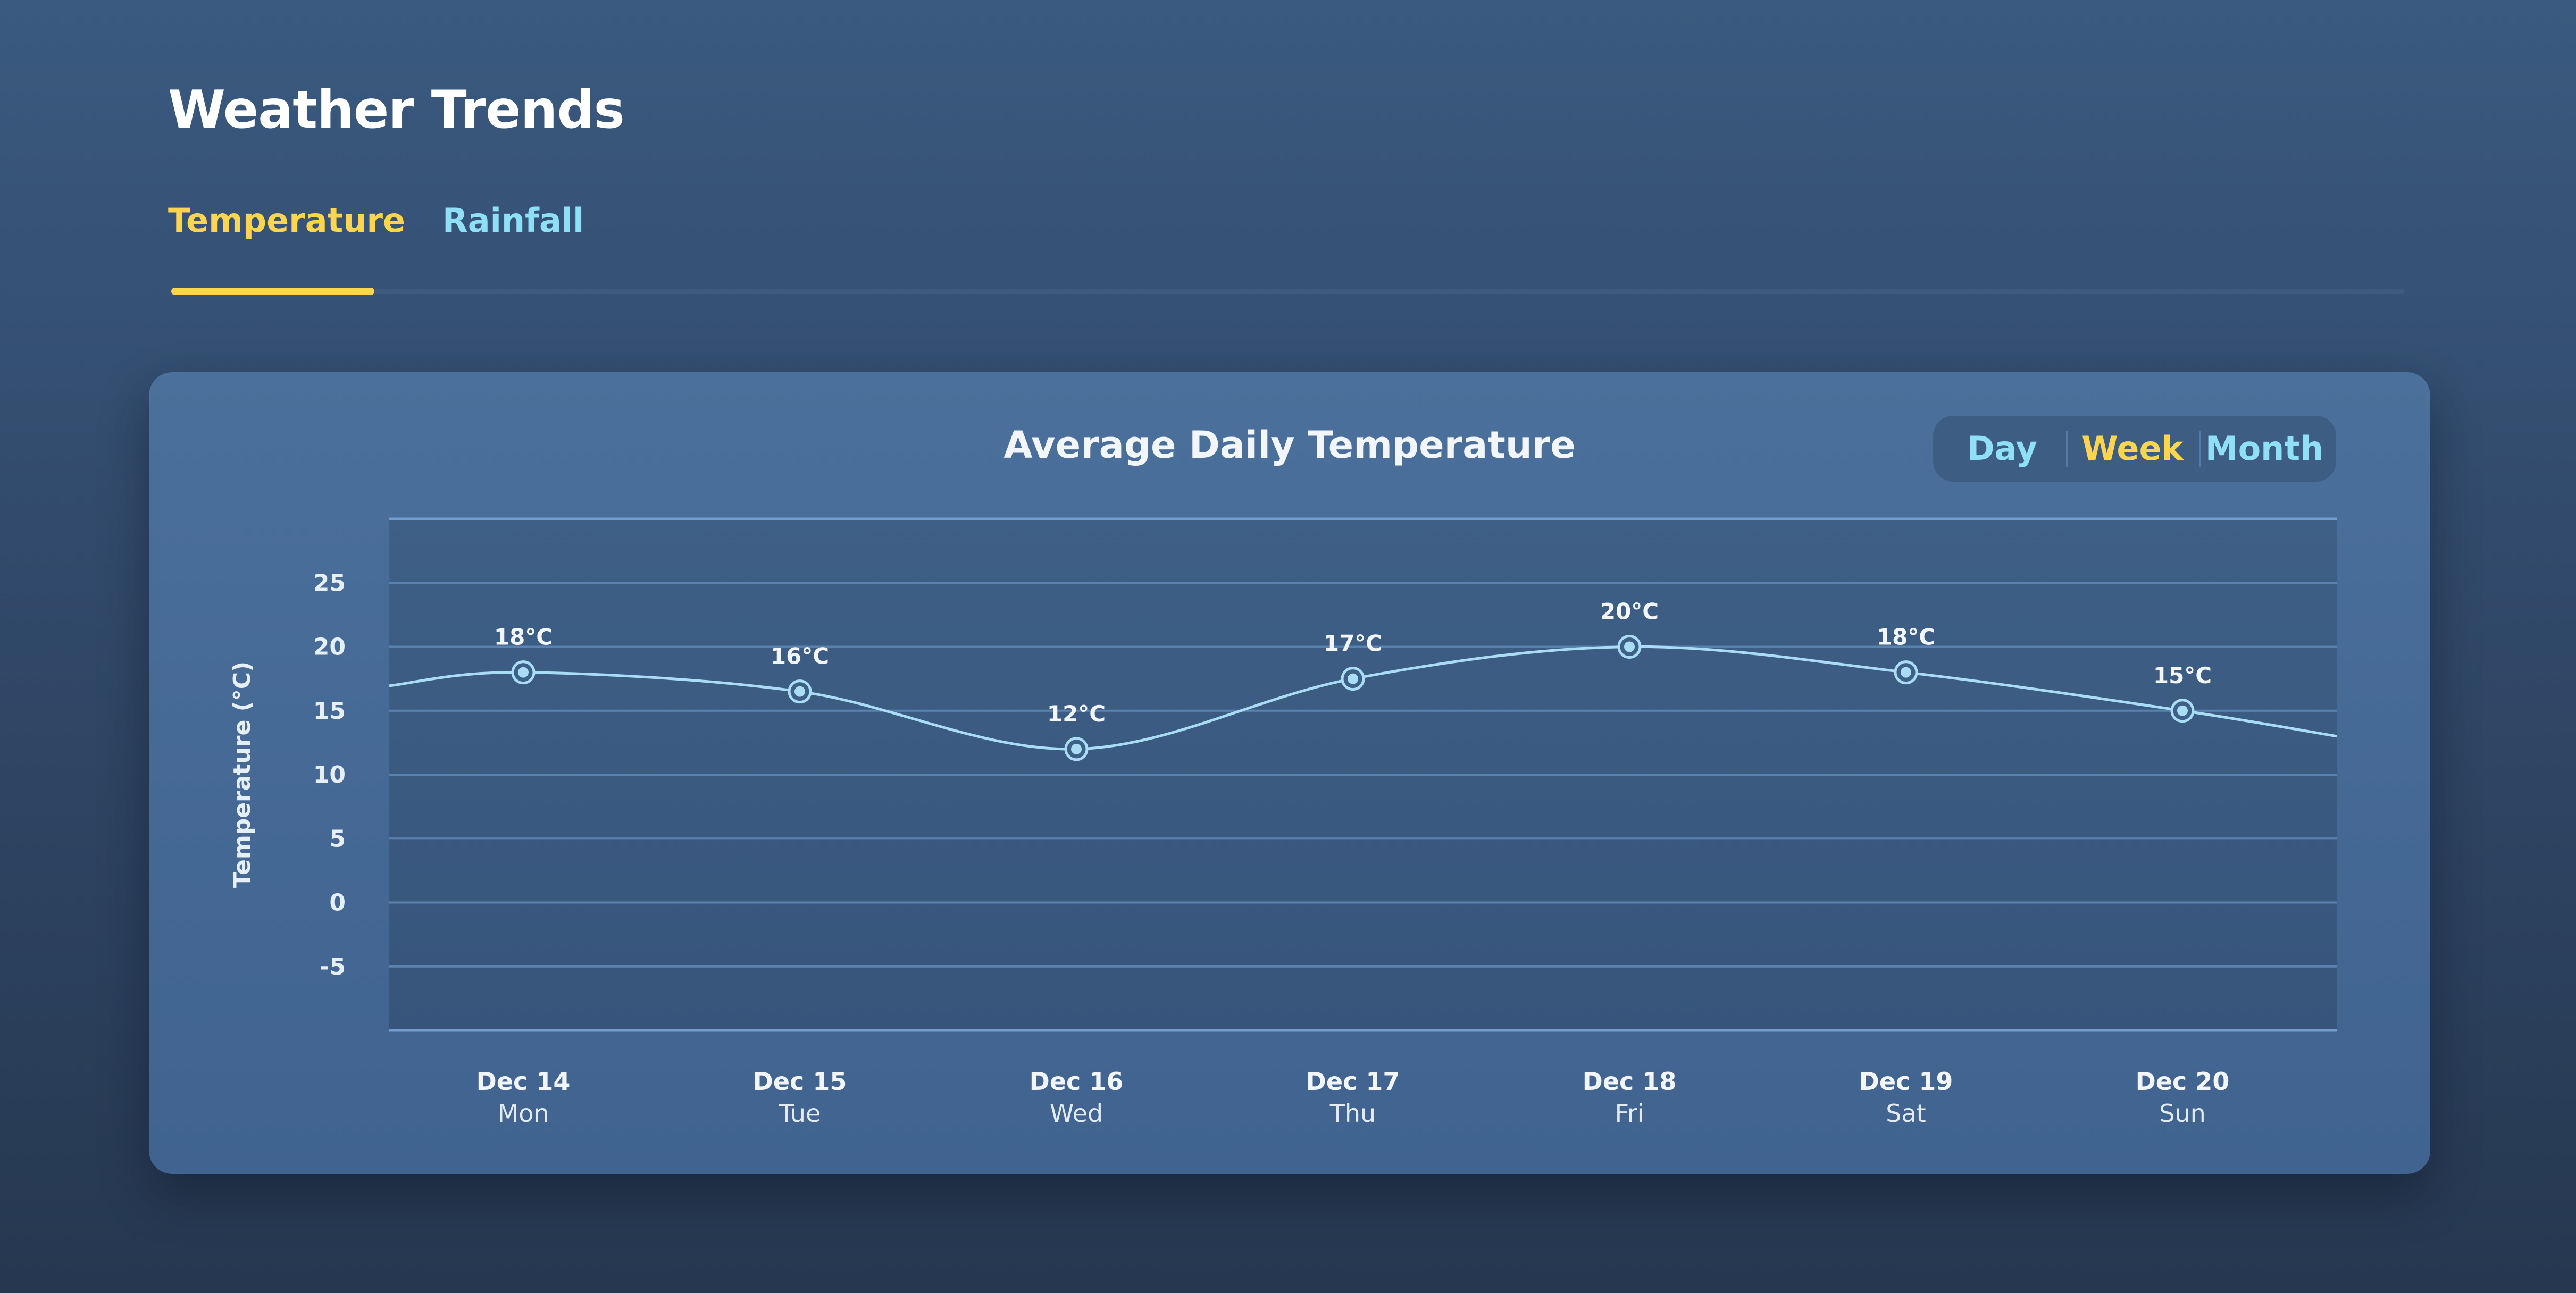 Image resolution: width=2576 pixels, height=1293 pixels. What do you see at coordinates (286, 221) in the screenshot?
I see `tab-temperature: Temperature` at bounding box center [286, 221].